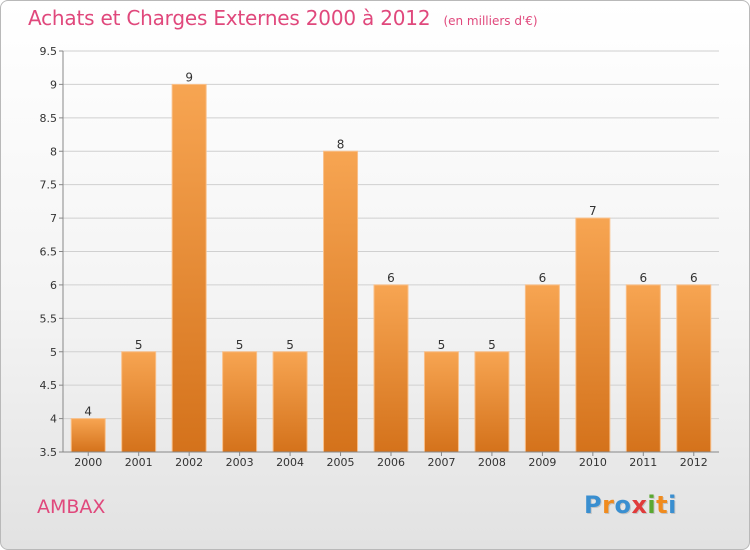 Image resolution: width=750 pixels, height=550 pixels. Describe the element at coordinates (49, 118) in the screenshot. I see `y-tick-label: 8.5` at that location.